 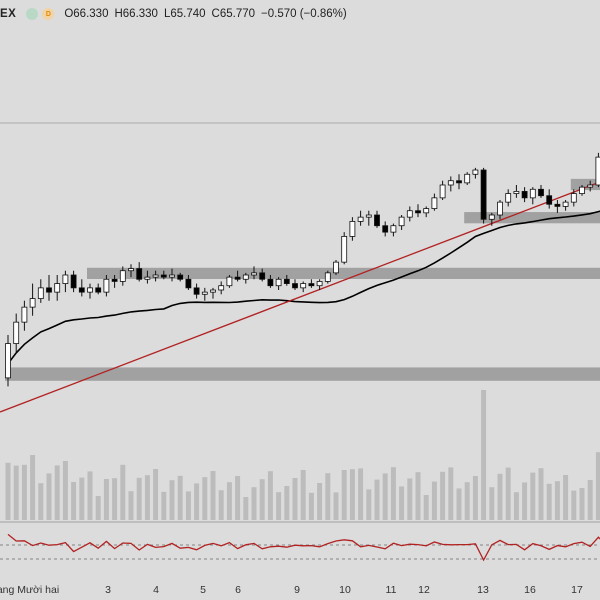 I want to click on indicator-dot-icon, so click(x=32, y=14).